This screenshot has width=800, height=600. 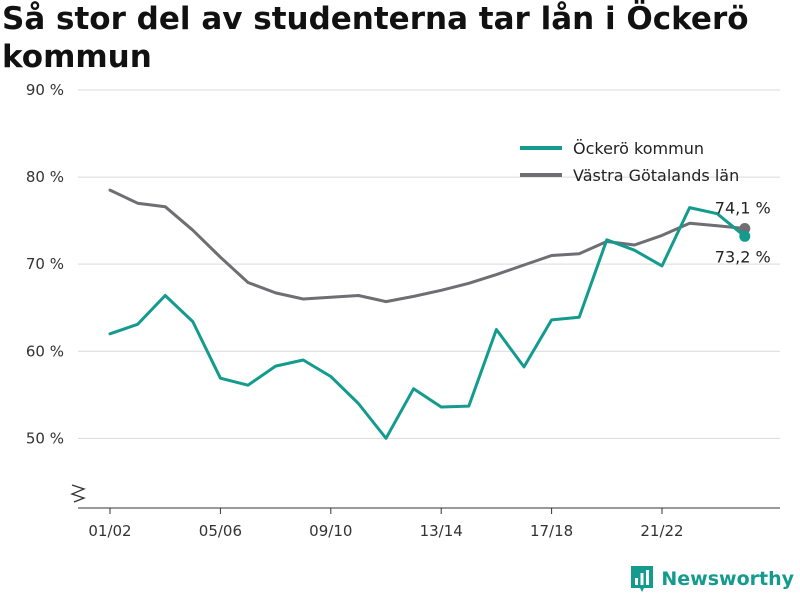 What do you see at coordinates (642, 579) in the screenshot?
I see `bar-chart-logo-icon` at bounding box center [642, 579].